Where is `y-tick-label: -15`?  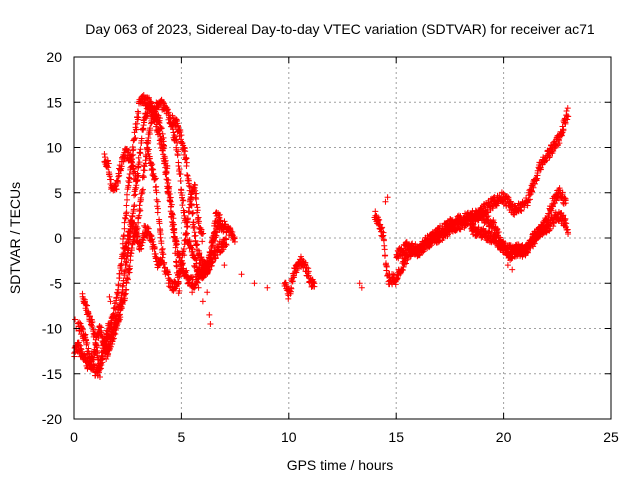
y-tick-label: -15 is located at coordinates (52, 374).